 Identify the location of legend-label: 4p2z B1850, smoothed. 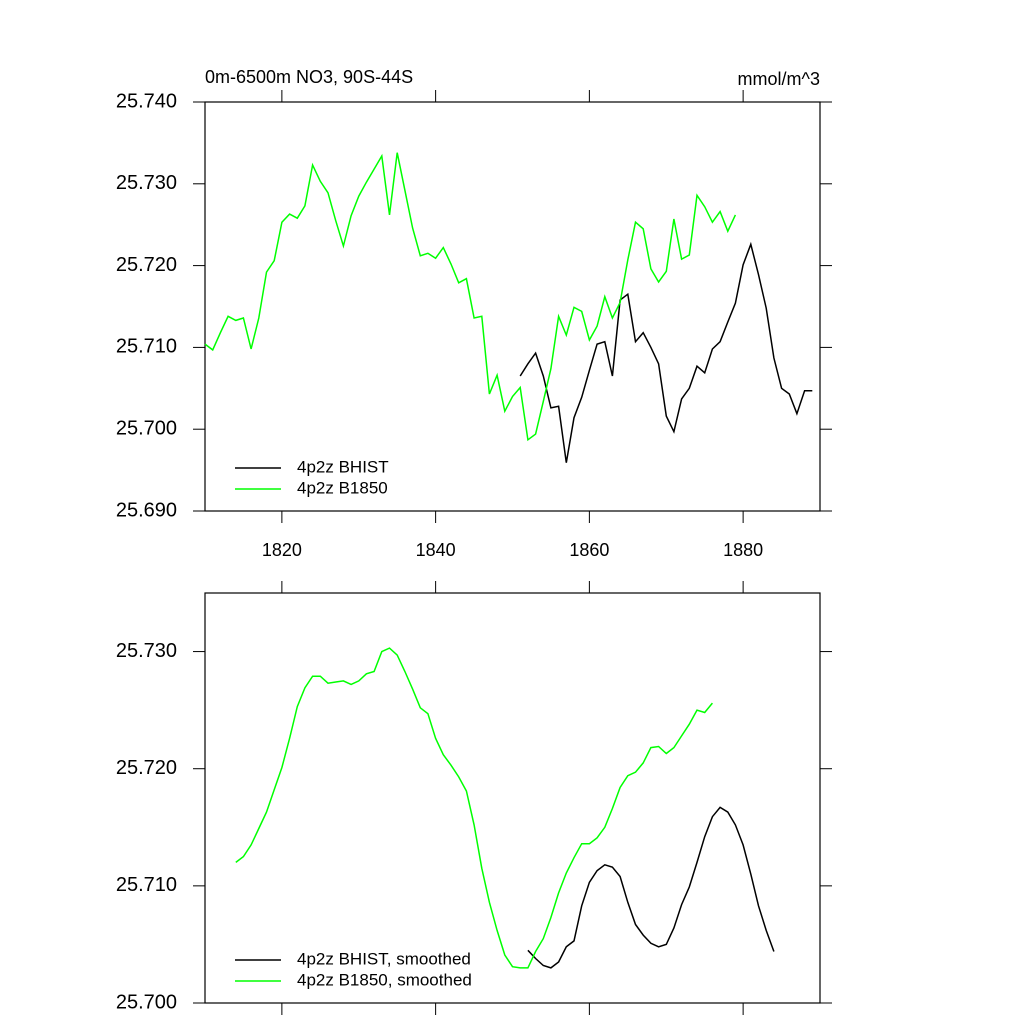
(384, 979).